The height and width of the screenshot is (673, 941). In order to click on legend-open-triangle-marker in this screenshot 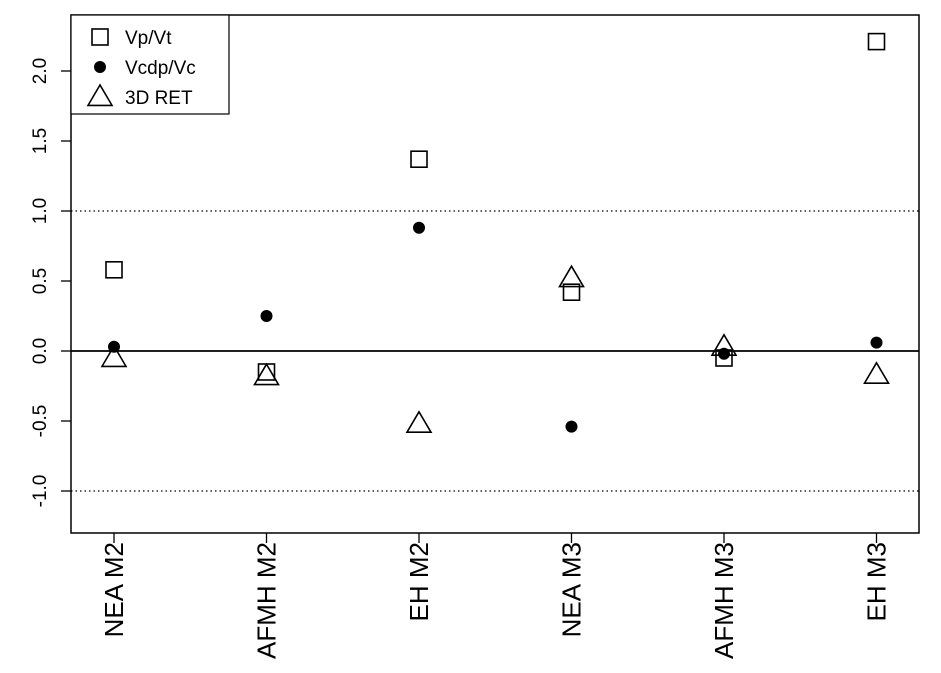, I will do `click(100, 95)`.